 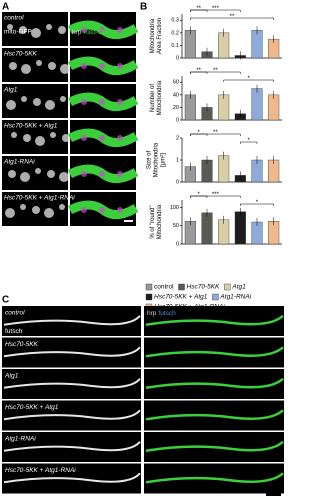 What do you see at coordinates (177, 138) in the screenshot?
I see `y-tick-label: 2` at bounding box center [177, 138].